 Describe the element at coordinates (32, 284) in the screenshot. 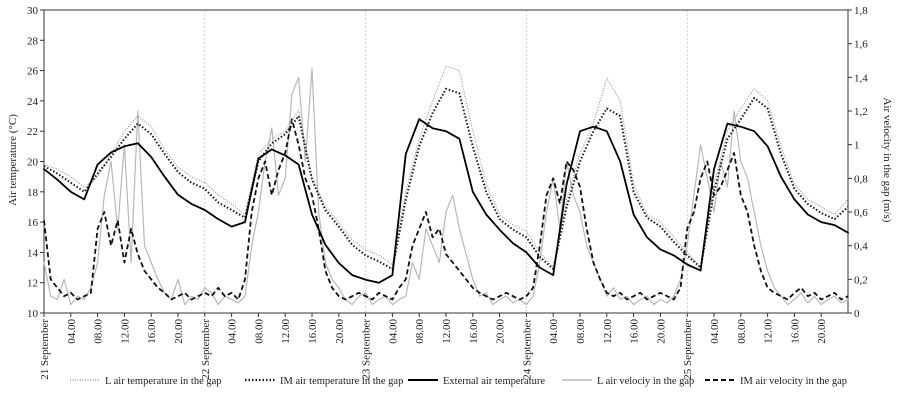

I see `y-left-tick-label: 12` at that location.